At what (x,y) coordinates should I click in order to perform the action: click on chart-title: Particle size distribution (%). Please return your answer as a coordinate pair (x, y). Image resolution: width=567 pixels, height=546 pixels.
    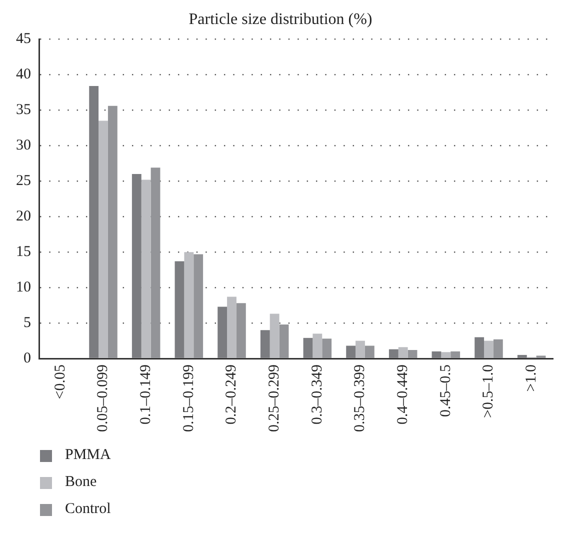
    Looking at the image, I should click on (280, 19).